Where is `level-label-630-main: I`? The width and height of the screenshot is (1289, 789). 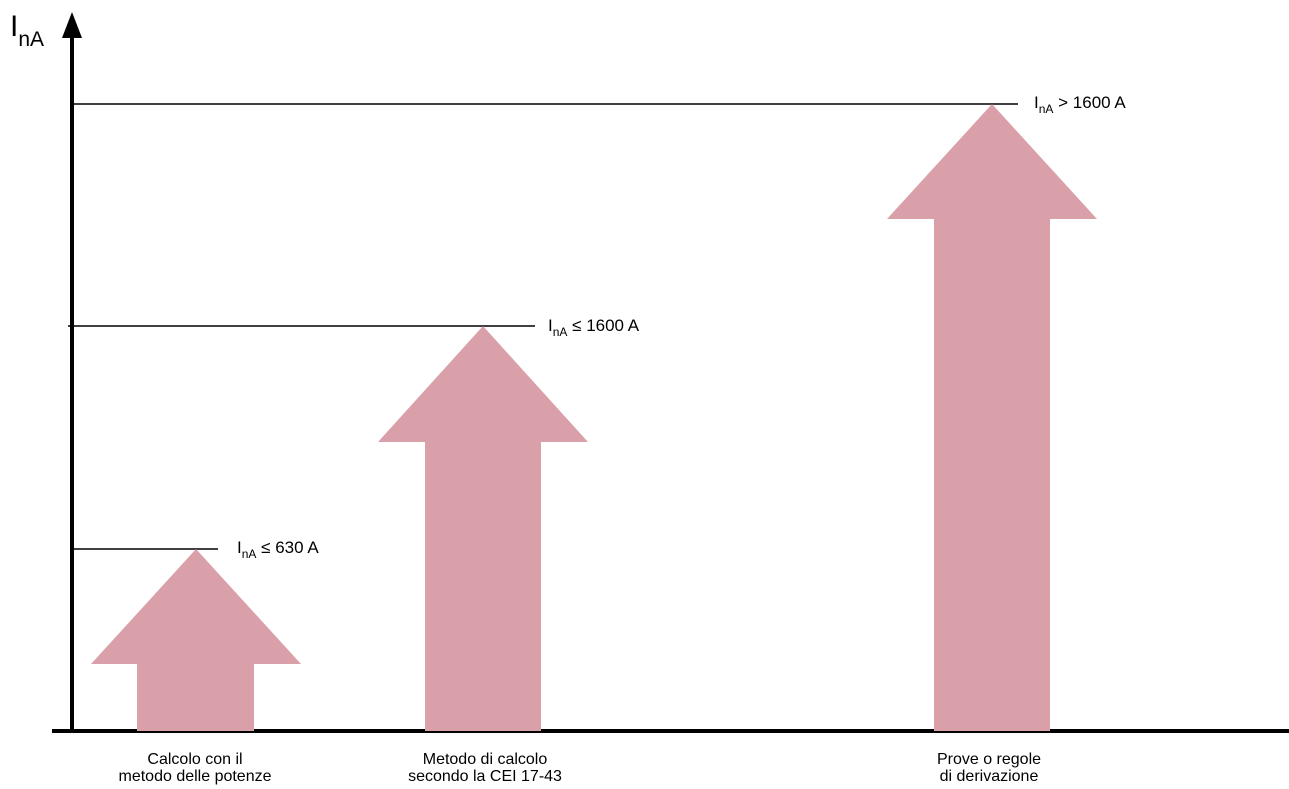
level-label-630-main: I is located at coordinates (239, 547).